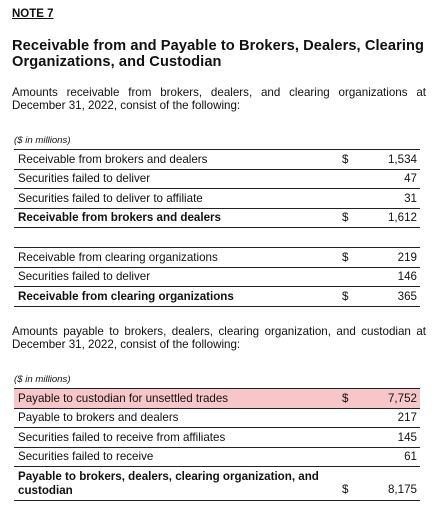 The height and width of the screenshot is (515, 434). I want to click on total-amount: 1,612, so click(389, 218).